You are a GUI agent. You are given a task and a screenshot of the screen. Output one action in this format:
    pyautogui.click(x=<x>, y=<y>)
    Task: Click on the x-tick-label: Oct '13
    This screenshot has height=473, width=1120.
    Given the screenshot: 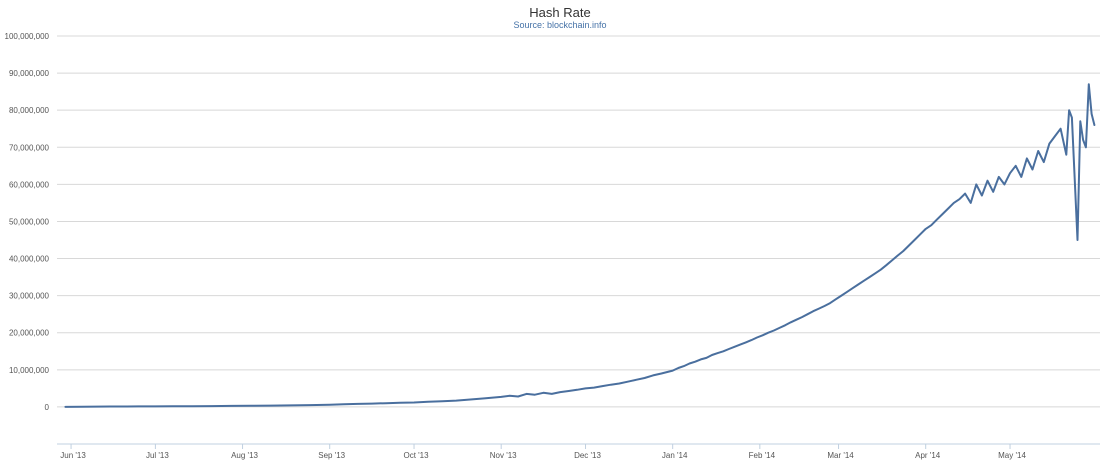 What is the action you would take?
    pyautogui.click(x=416, y=455)
    